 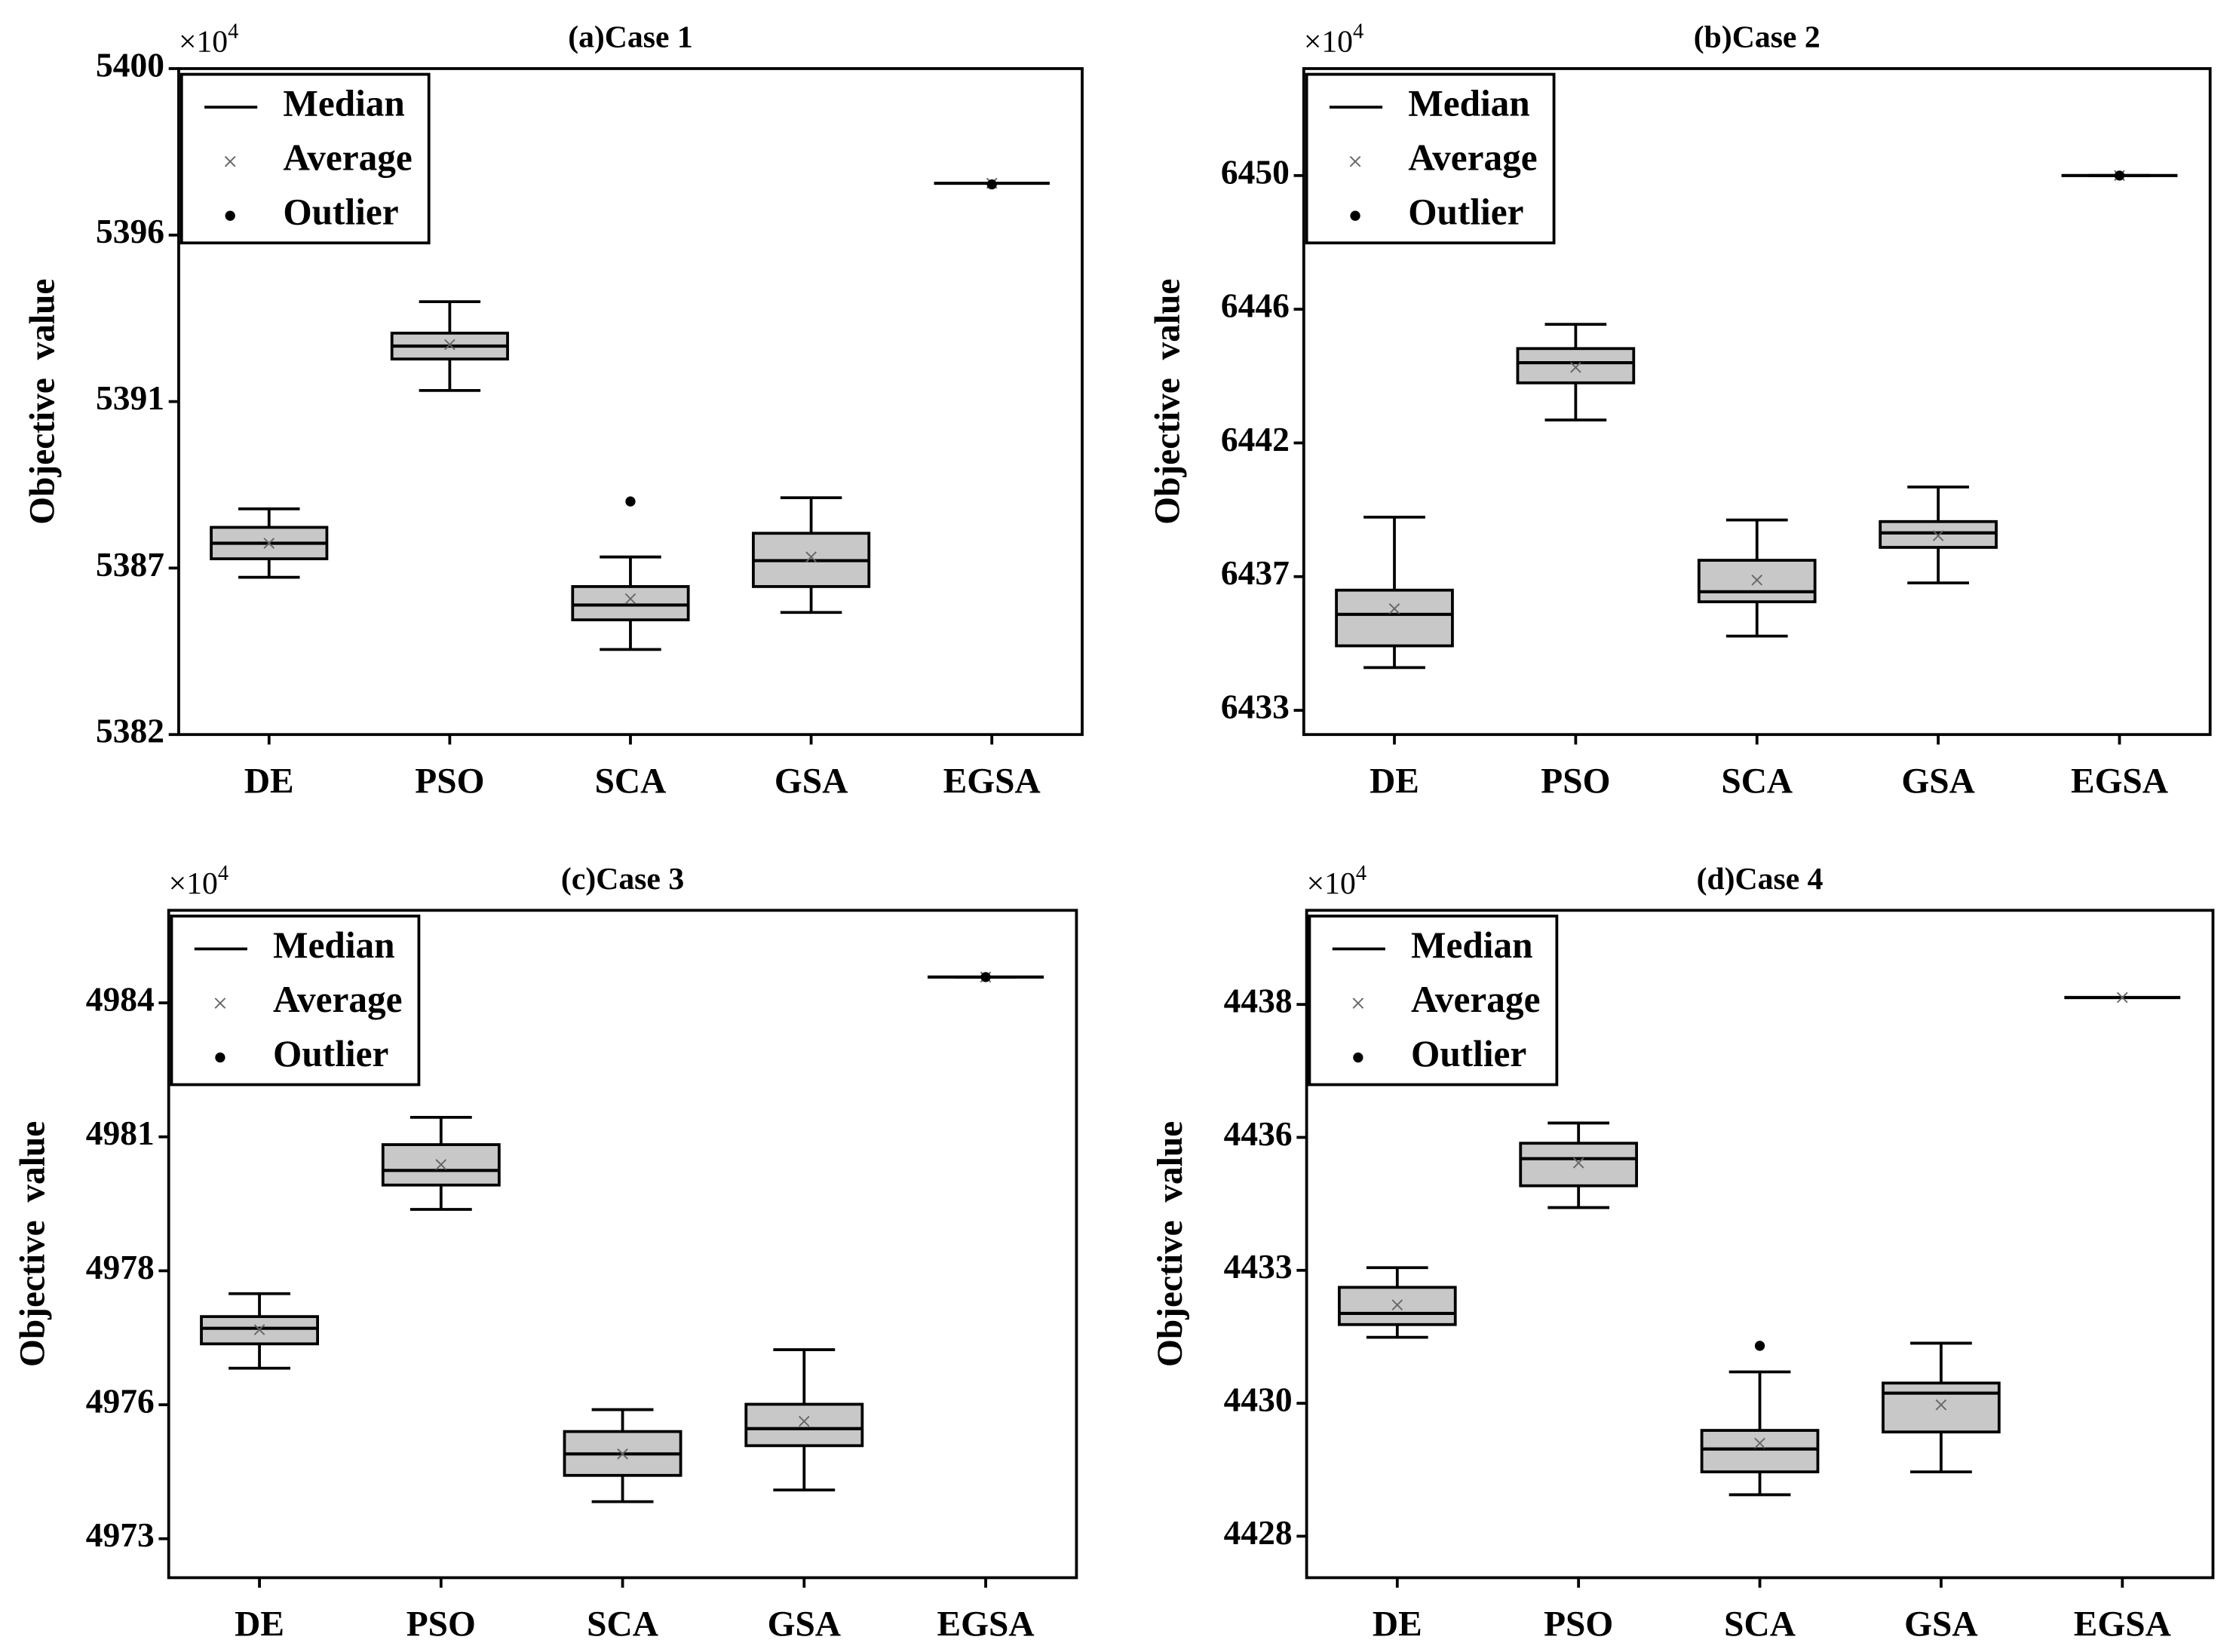 What do you see at coordinates (1258, 1266) in the screenshot?
I see `y-tick-label: 4433` at bounding box center [1258, 1266].